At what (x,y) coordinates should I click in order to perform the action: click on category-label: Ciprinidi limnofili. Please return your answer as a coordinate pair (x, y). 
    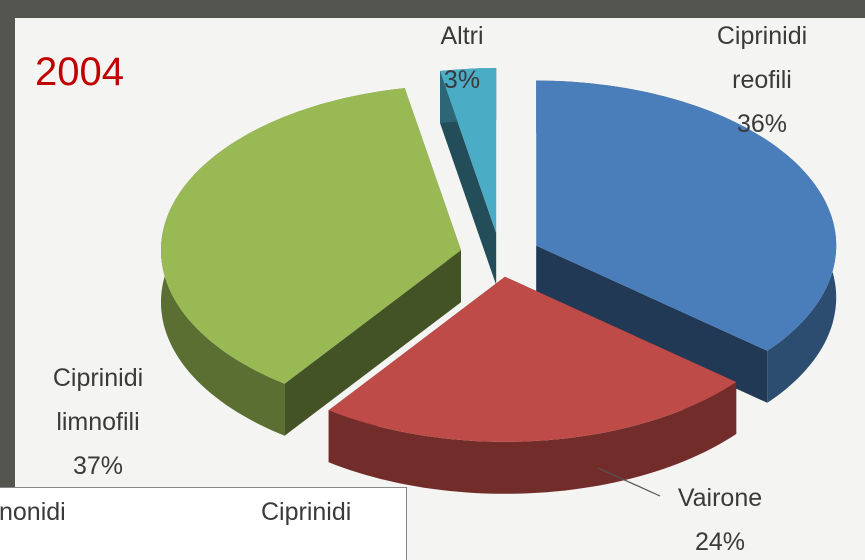
    Looking at the image, I should click on (98, 400).